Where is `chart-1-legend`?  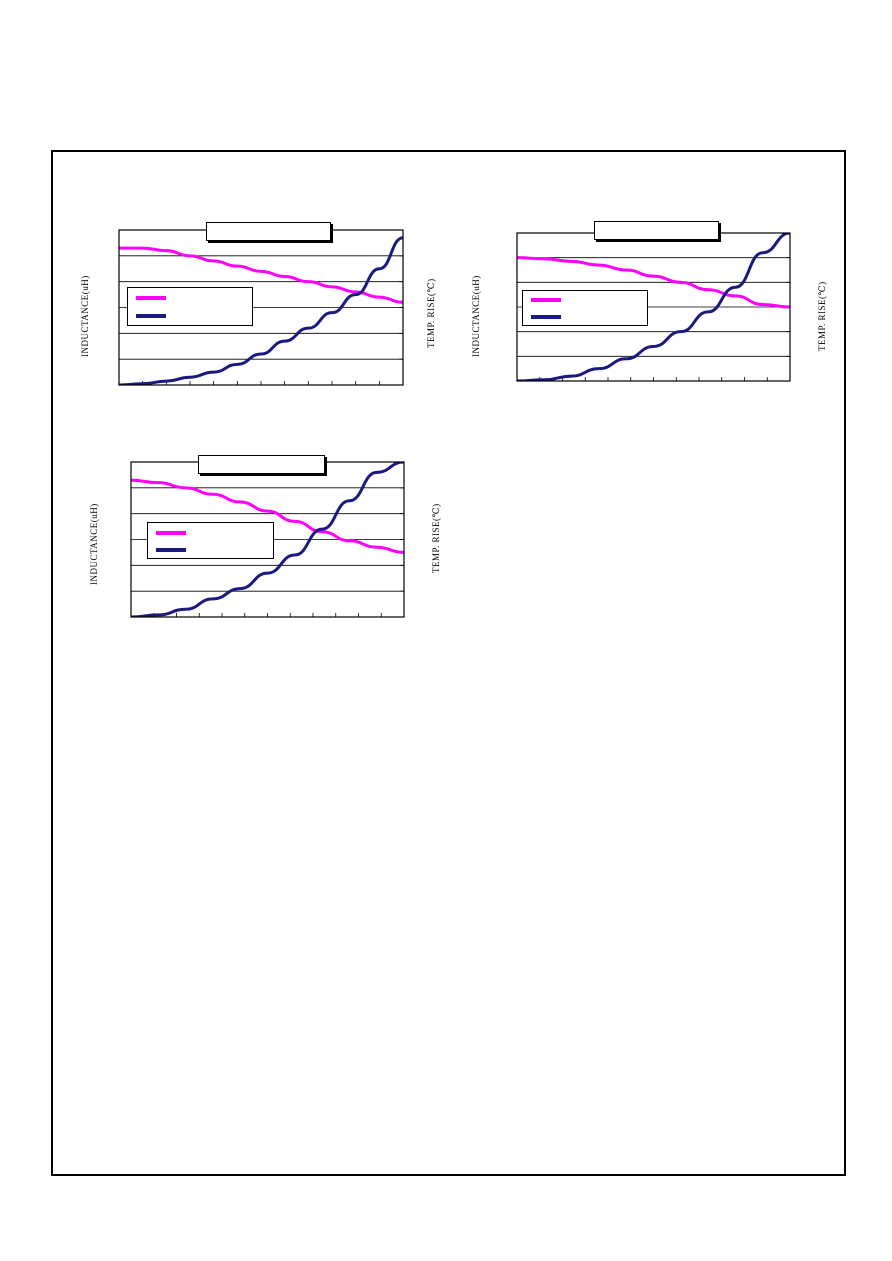 chart-1-legend is located at coordinates (190, 306).